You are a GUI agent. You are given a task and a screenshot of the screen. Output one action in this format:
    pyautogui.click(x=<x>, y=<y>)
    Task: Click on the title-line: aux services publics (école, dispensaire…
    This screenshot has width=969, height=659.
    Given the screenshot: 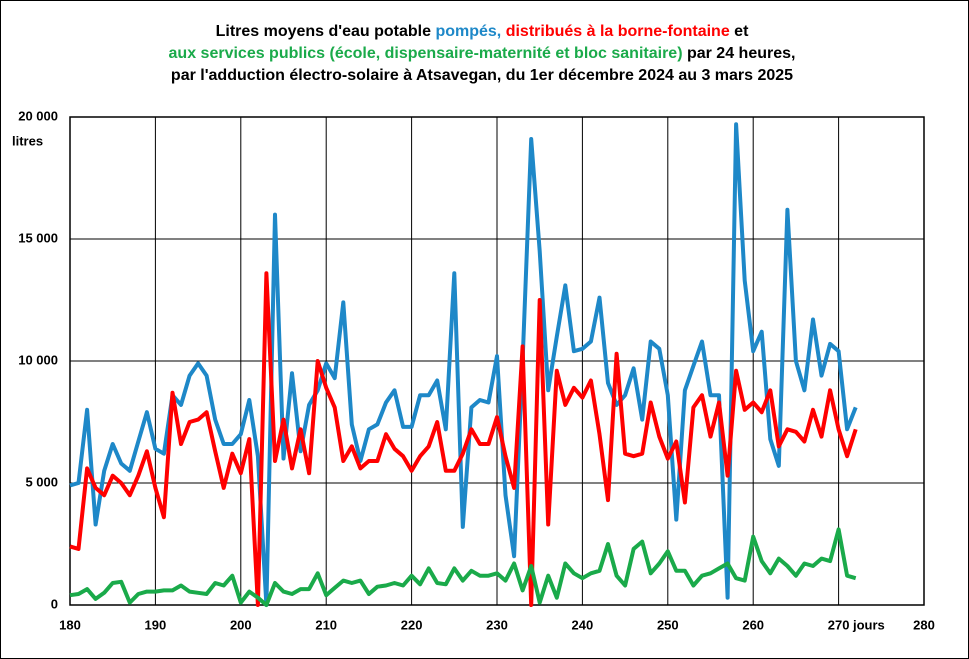 What is the action you would take?
    pyautogui.click(x=482, y=53)
    